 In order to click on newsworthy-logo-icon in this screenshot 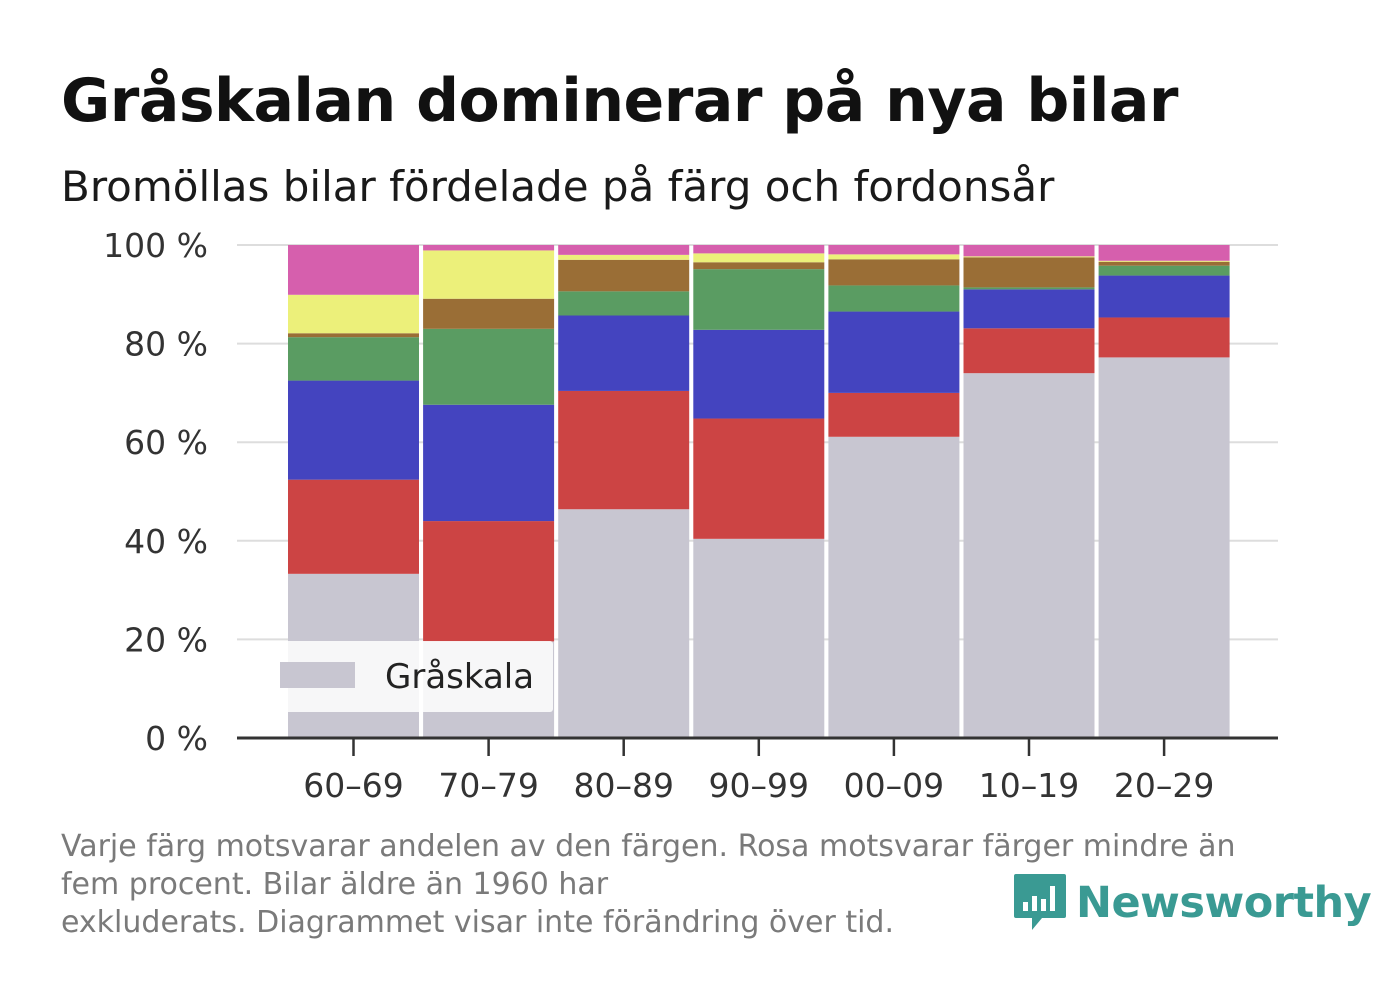, I will do `click(1040, 902)`.